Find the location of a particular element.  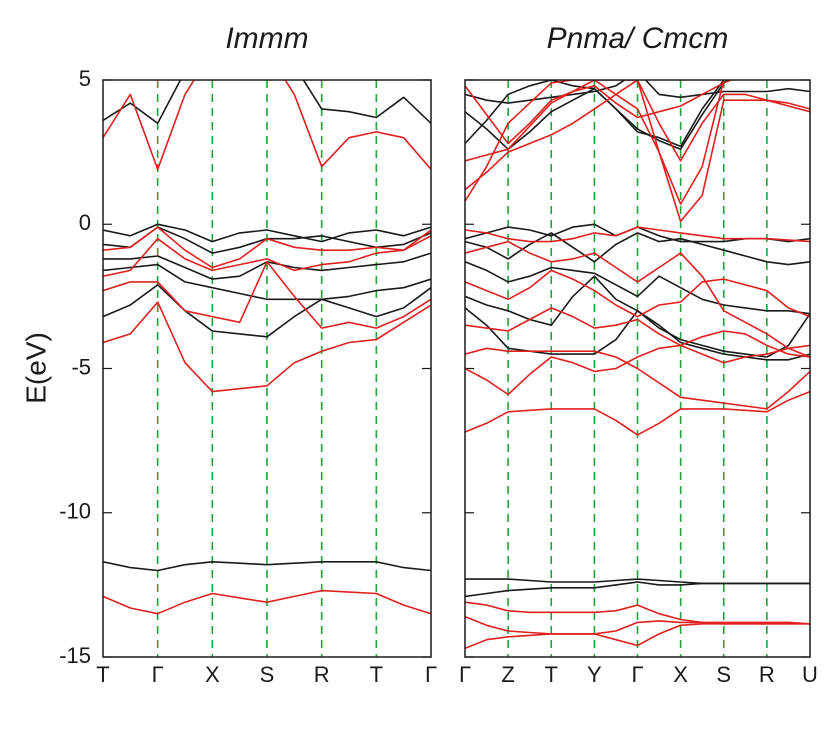

y-tick-label: -15 is located at coordinates (75, 655).